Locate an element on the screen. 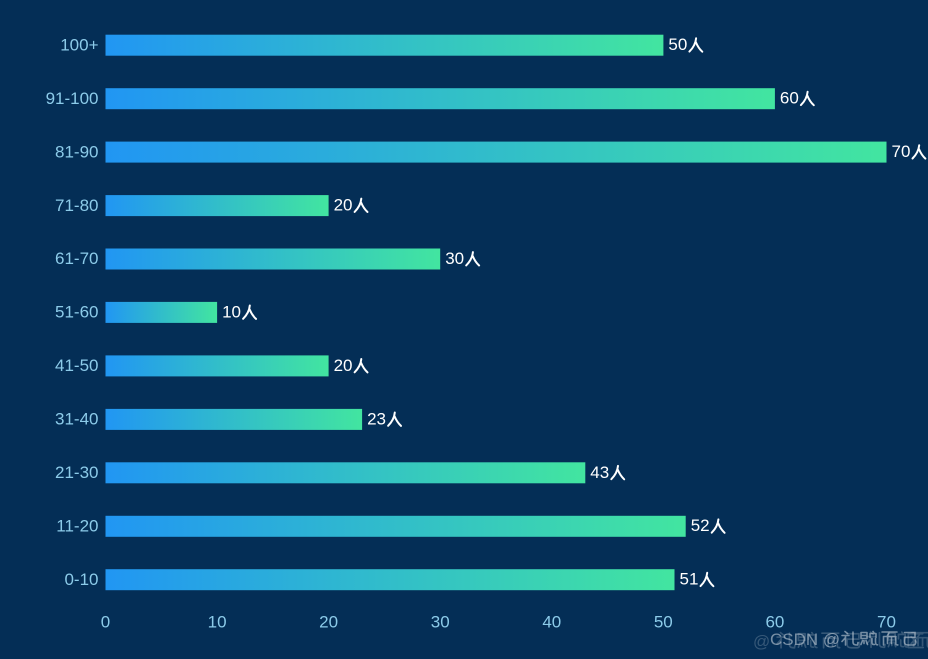 This screenshot has height=659, width=928. svg-text: 71-80 is located at coordinates (76, 205).